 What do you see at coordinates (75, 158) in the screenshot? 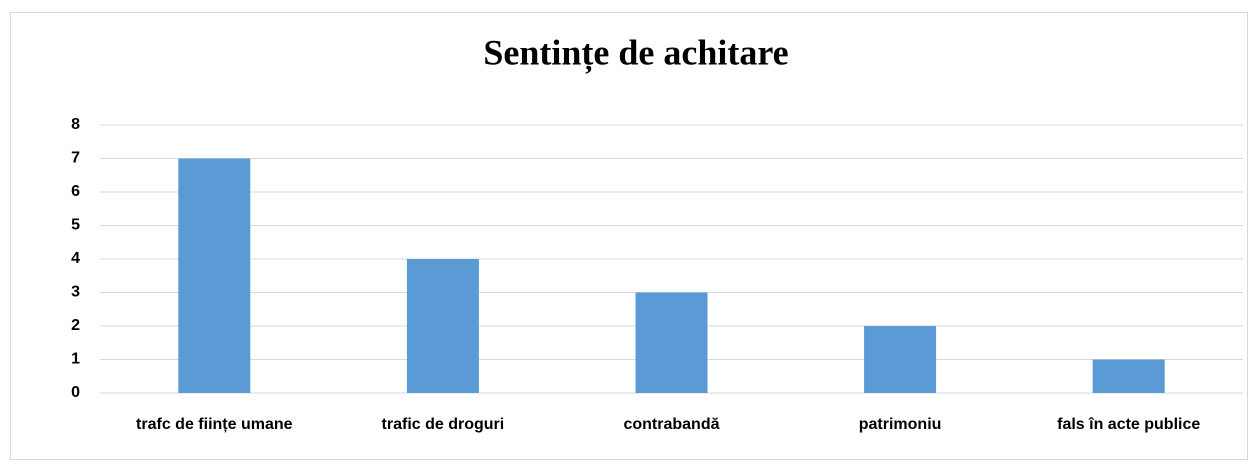
I see `y-tick-label: 7` at bounding box center [75, 158].